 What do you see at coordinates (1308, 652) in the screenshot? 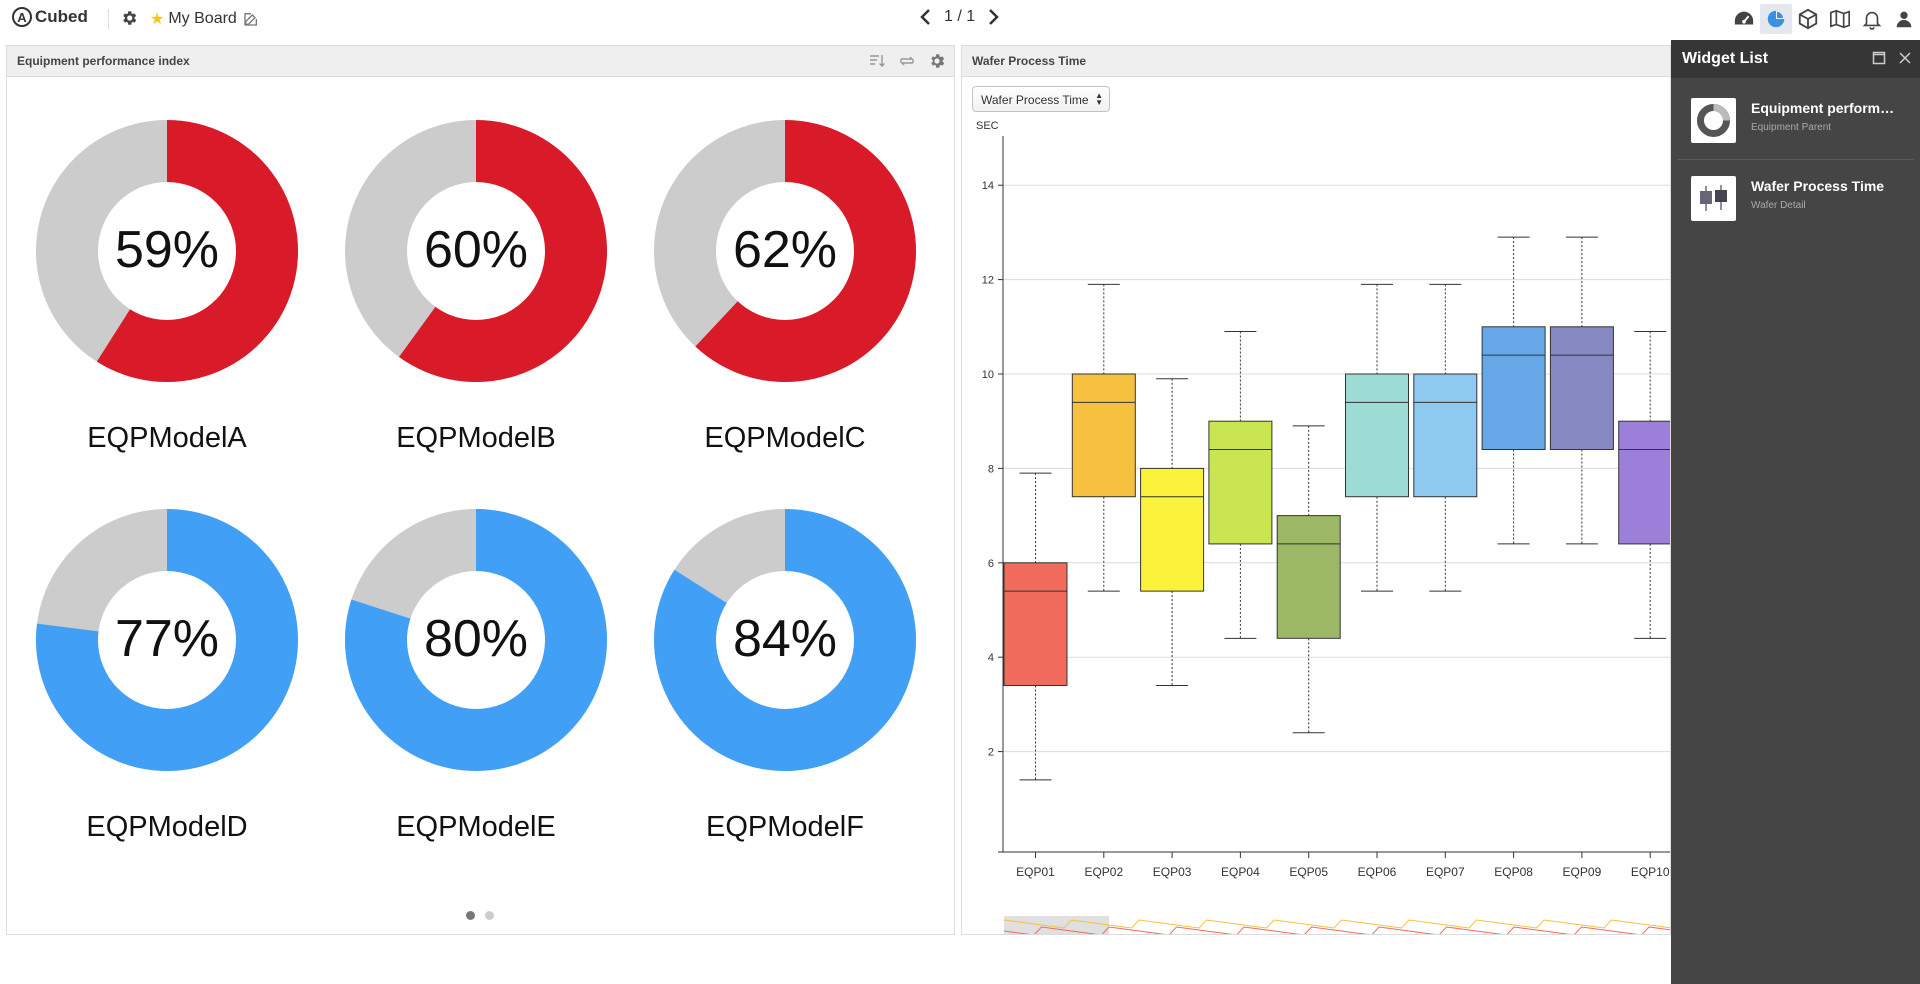
I see `box-eqp05: EQP05` at bounding box center [1308, 652].